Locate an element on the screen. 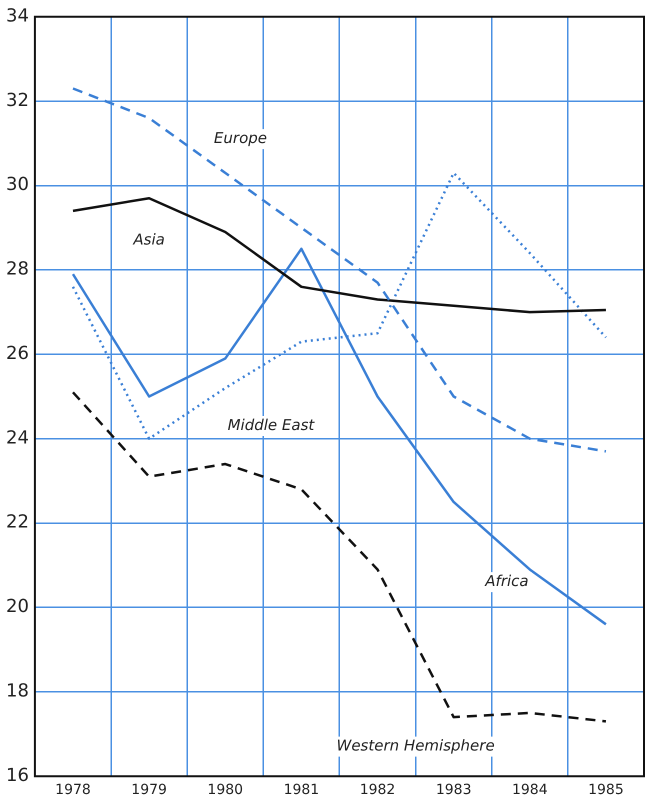  x-tick-label: 1980 is located at coordinates (225, 790).